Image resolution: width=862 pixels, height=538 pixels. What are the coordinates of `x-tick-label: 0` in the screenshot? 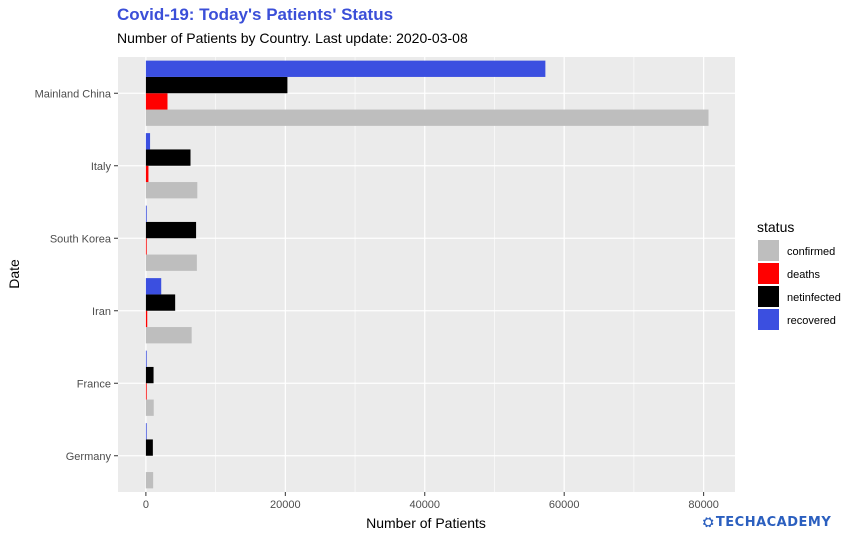 It's located at (146, 505).